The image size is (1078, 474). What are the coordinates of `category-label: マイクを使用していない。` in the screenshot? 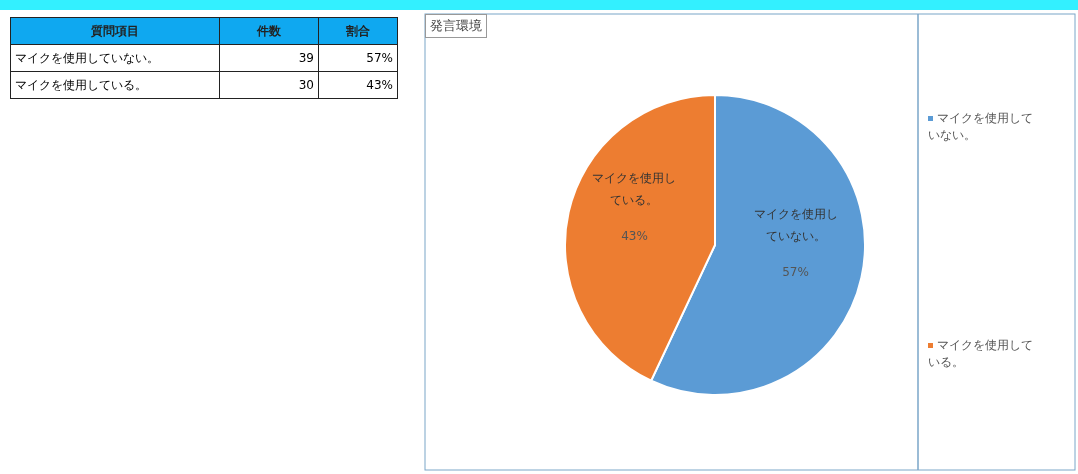 It's located at (115, 58).